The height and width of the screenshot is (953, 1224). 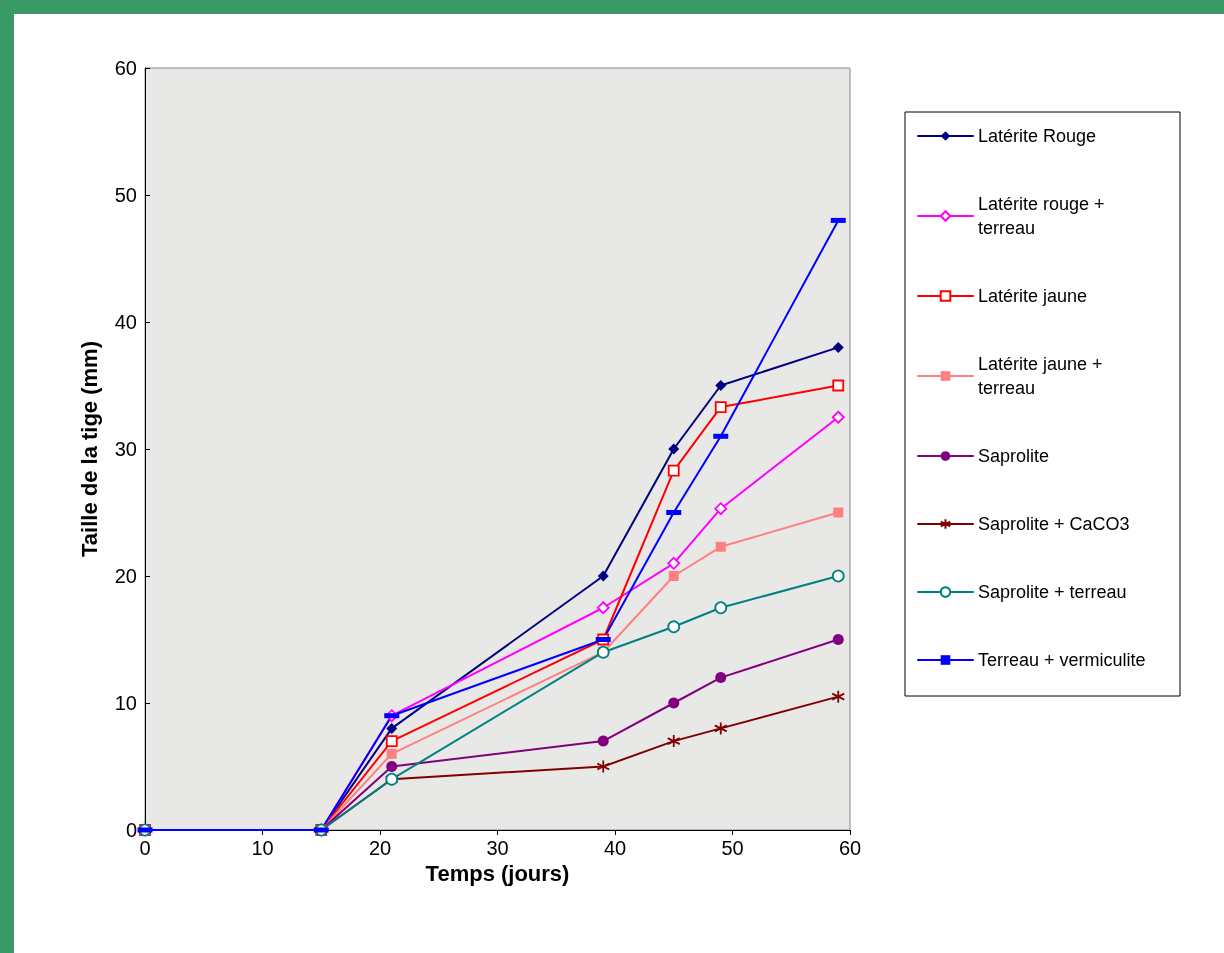 I want to click on legend-label: Latérite jaune, so click(x=1033, y=296).